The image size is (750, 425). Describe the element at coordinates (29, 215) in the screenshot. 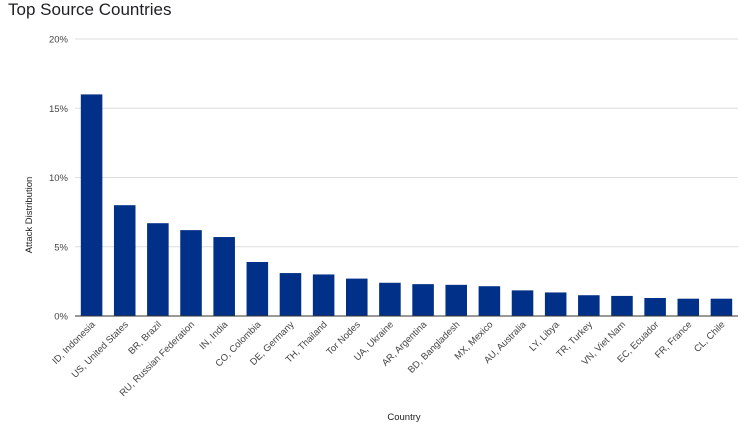

I see `y-axis-title: Attack Distribution` at that location.